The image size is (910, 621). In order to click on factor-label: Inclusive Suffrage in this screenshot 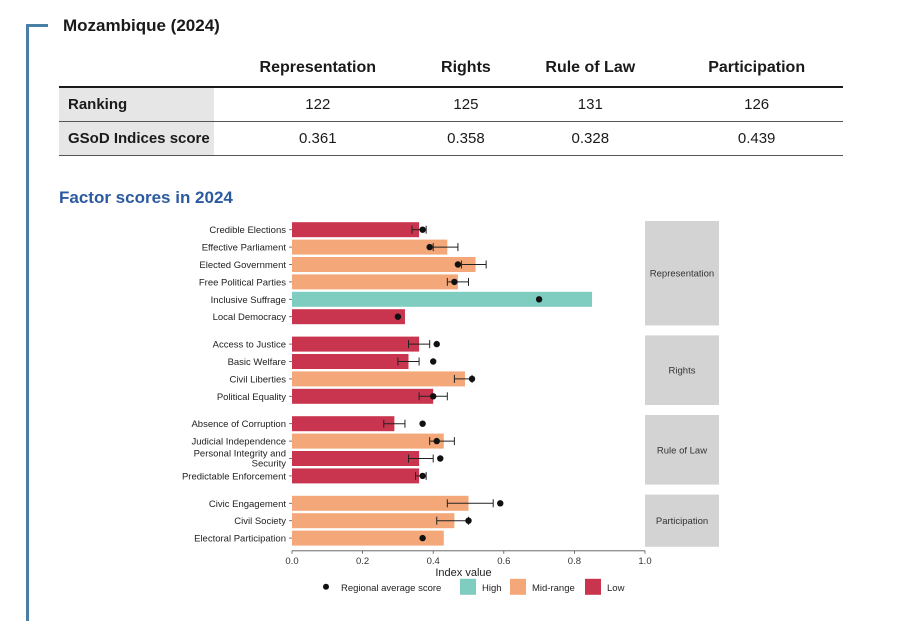, I will do `click(248, 300)`.